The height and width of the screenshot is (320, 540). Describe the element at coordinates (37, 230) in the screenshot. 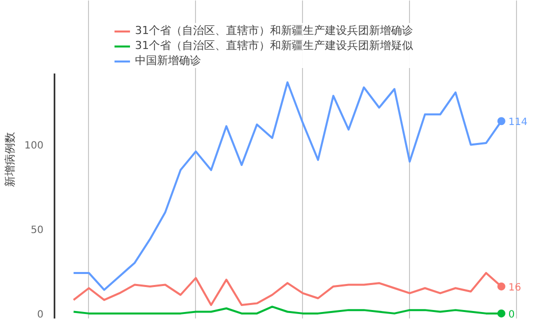

I see `y-tick-label: 50` at that location.